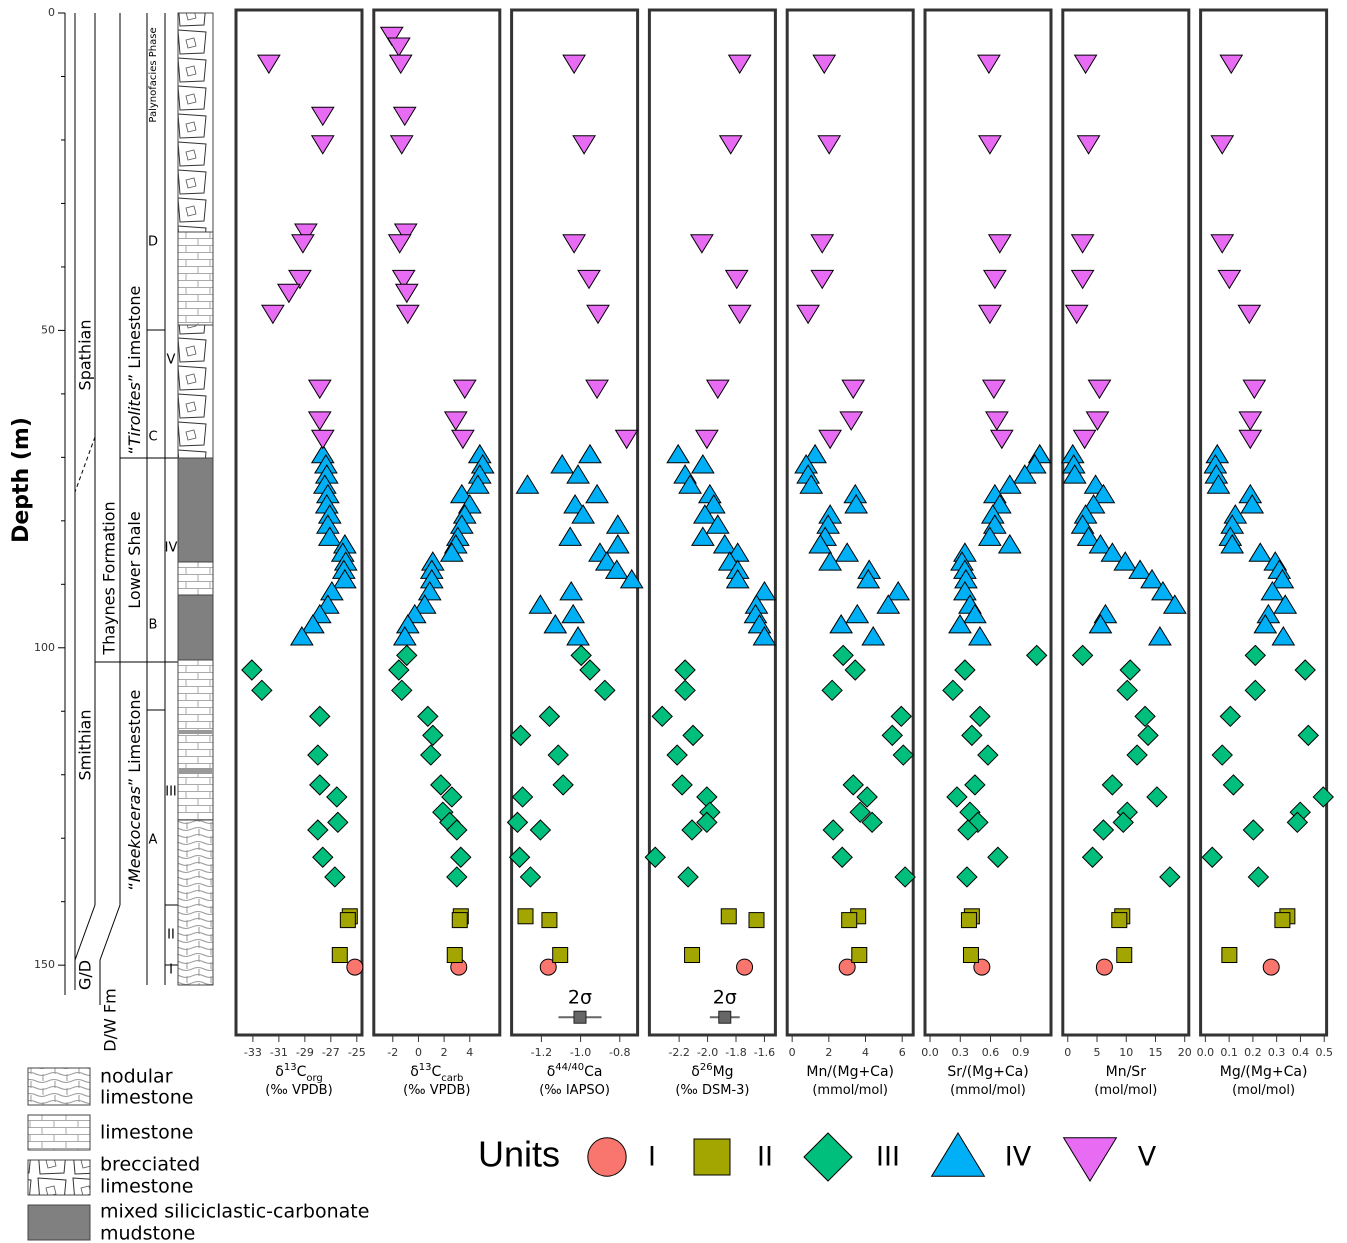 This screenshot has width=1347, height=1243. I want to click on phase-label: D, so click(153, 242).